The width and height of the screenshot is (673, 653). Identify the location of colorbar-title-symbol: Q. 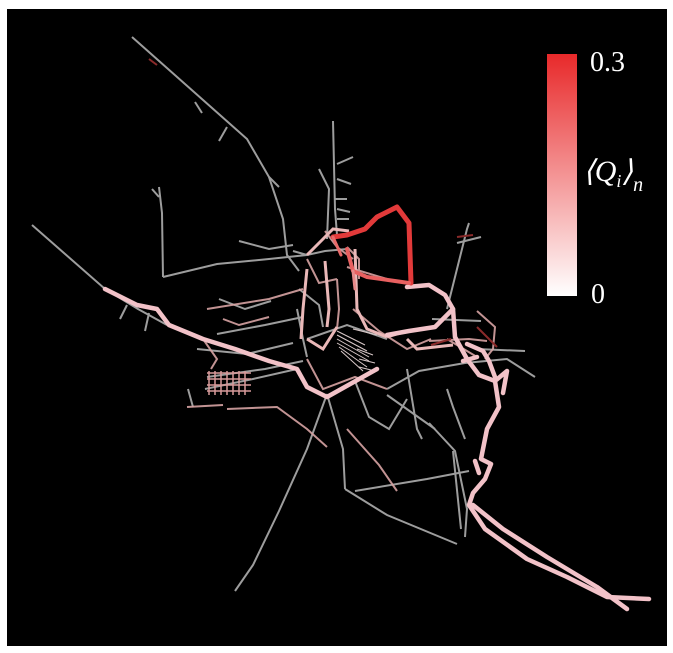
(605, 171).